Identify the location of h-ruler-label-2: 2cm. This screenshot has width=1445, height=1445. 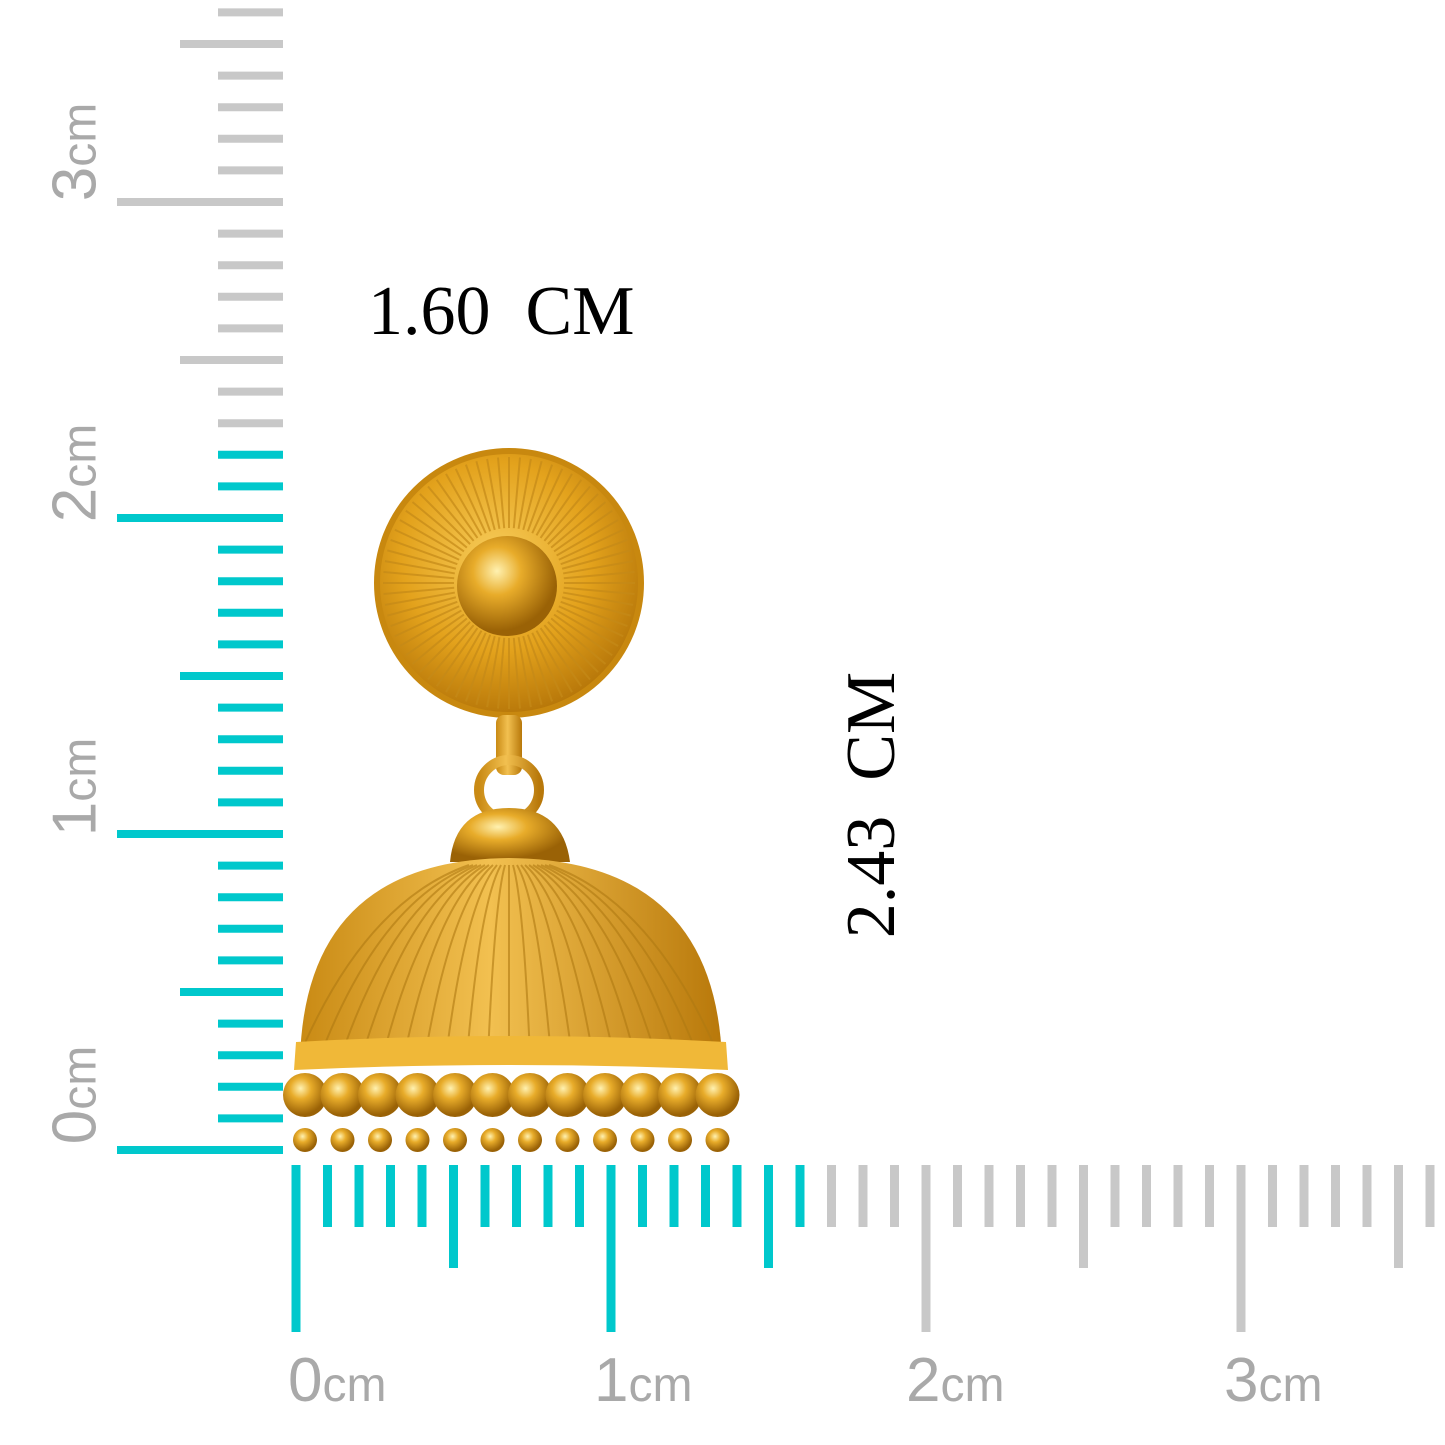
(955, 1380).